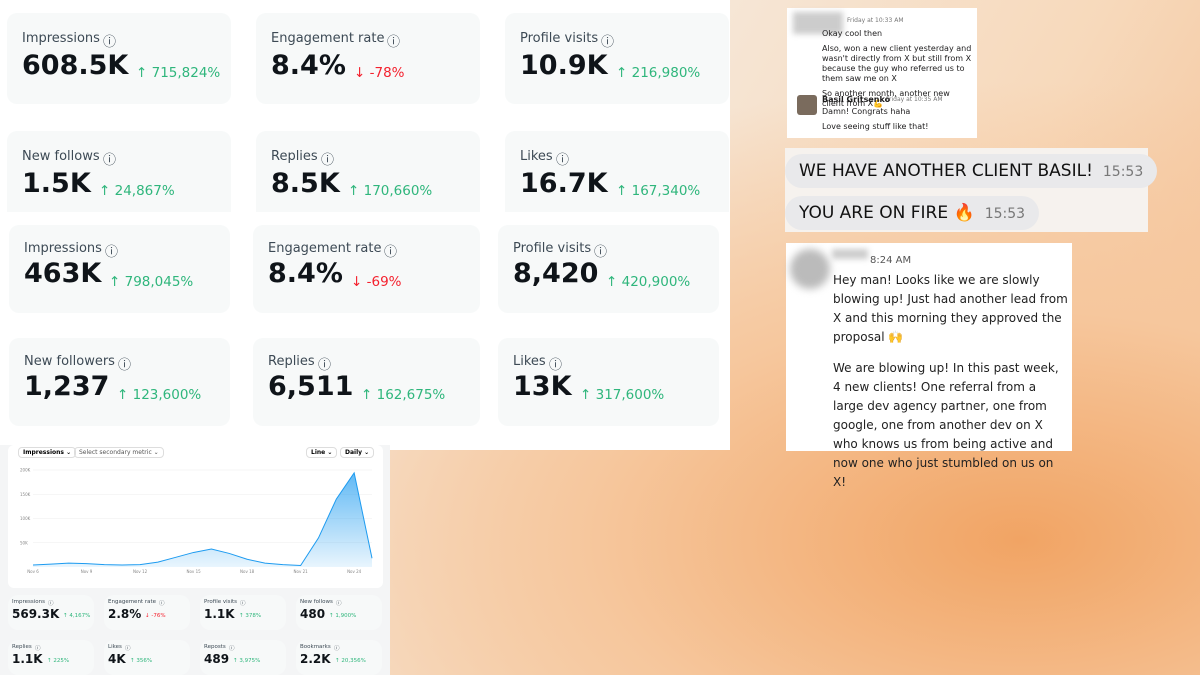 Image resolution: width=1200 pixels, height=675 pixels. I want to click on stat-change: ↑ 798,045%, so click(151, 282).